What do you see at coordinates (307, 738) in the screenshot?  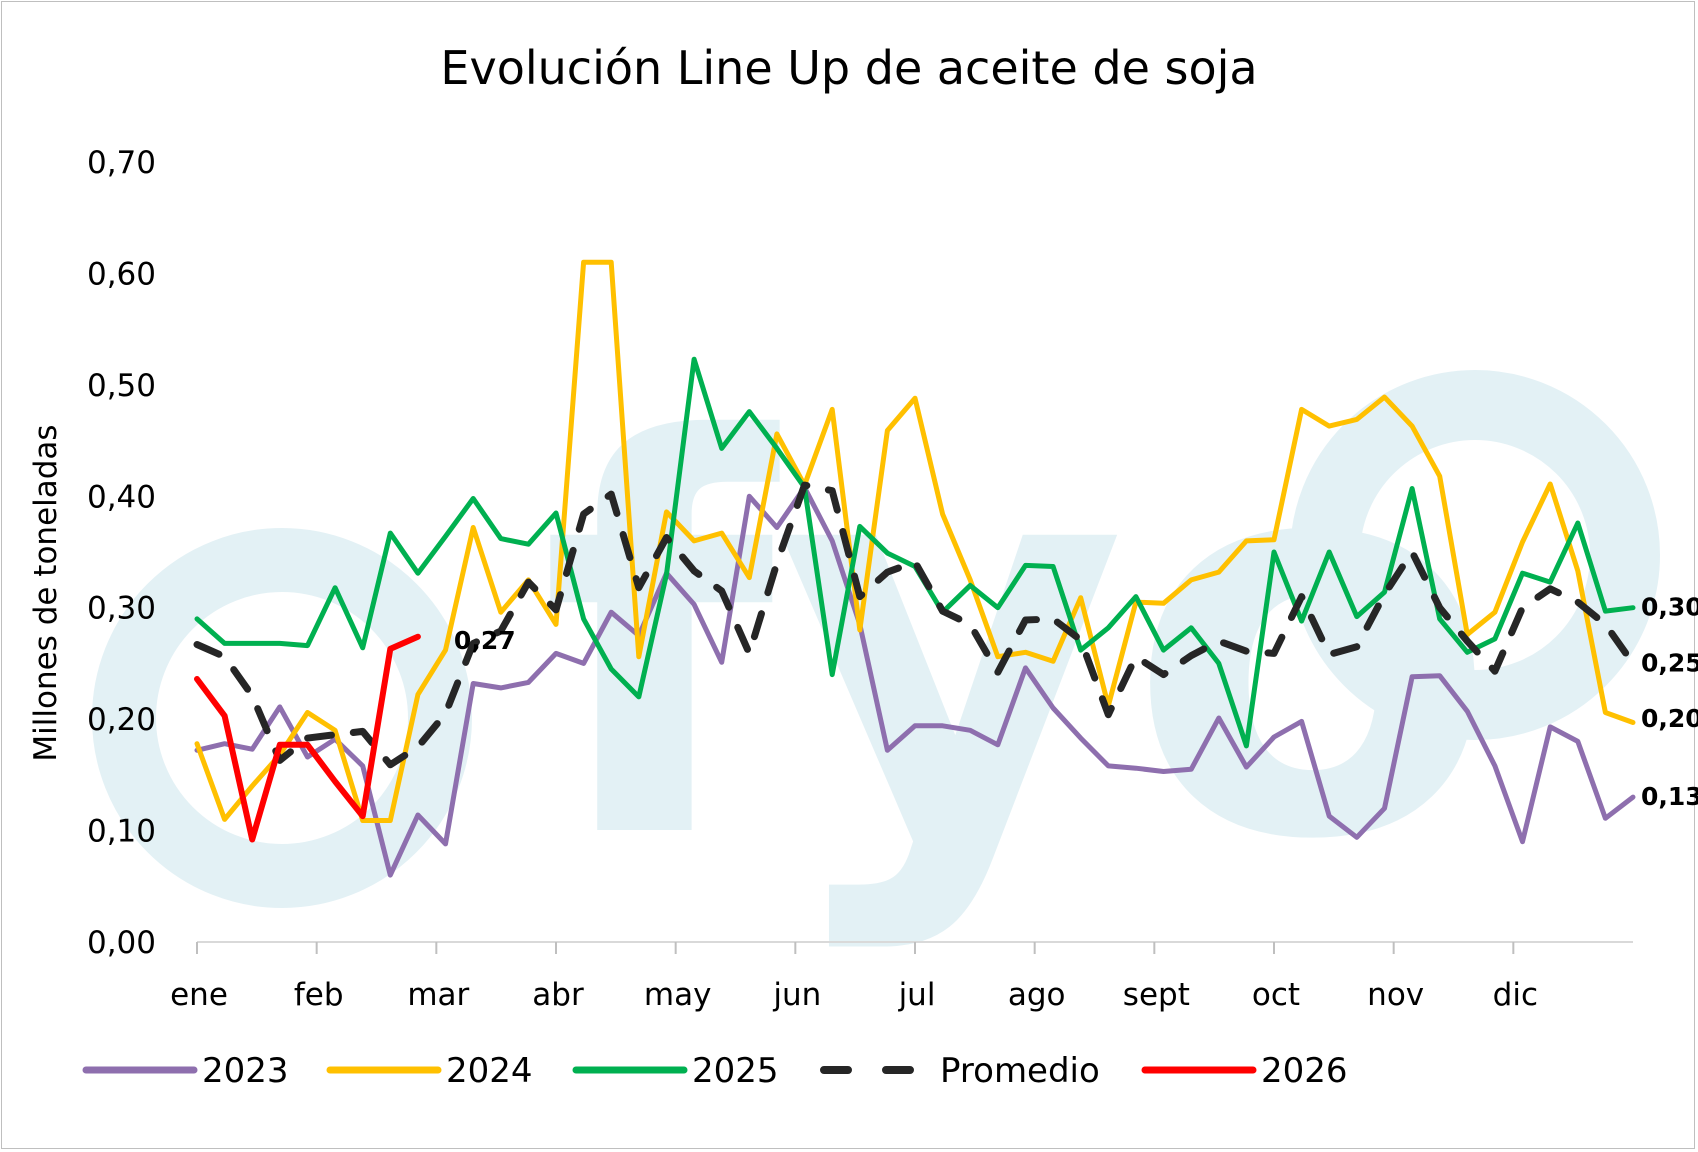 I see `series-line-2026` at bounding box center [307, 738].